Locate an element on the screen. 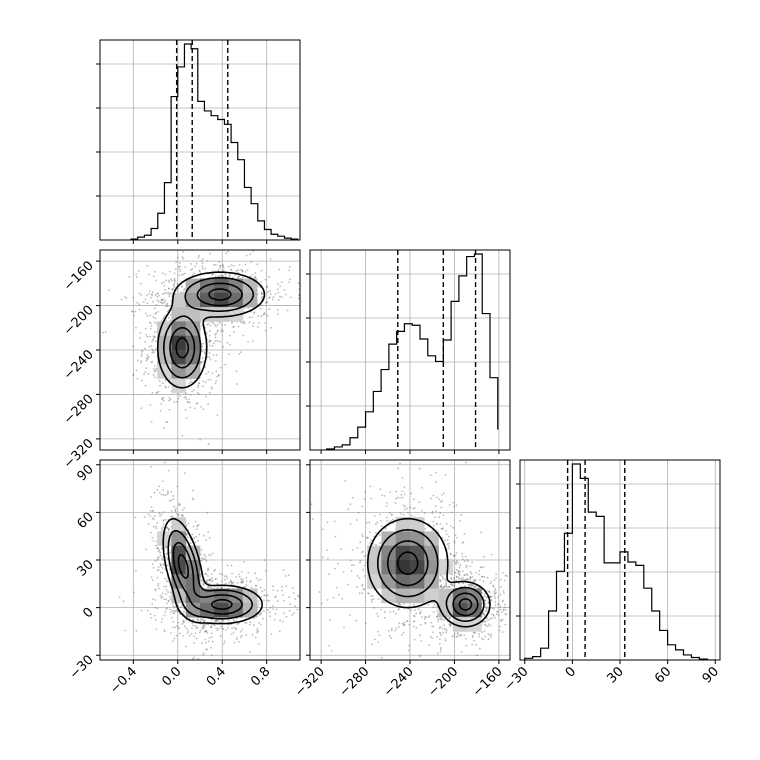  grid-lines is located at coordinates (200, 140).